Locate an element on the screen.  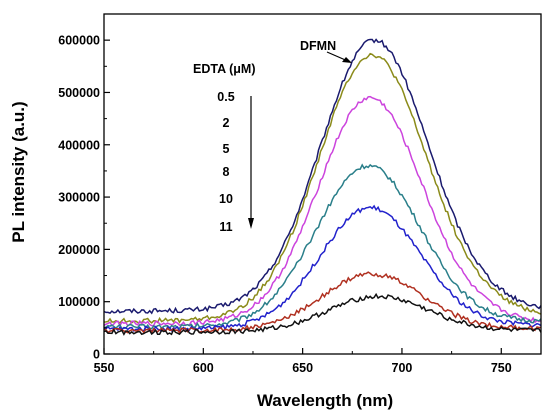
y-tick-label: 300000 is located at coordinates (79, 198).